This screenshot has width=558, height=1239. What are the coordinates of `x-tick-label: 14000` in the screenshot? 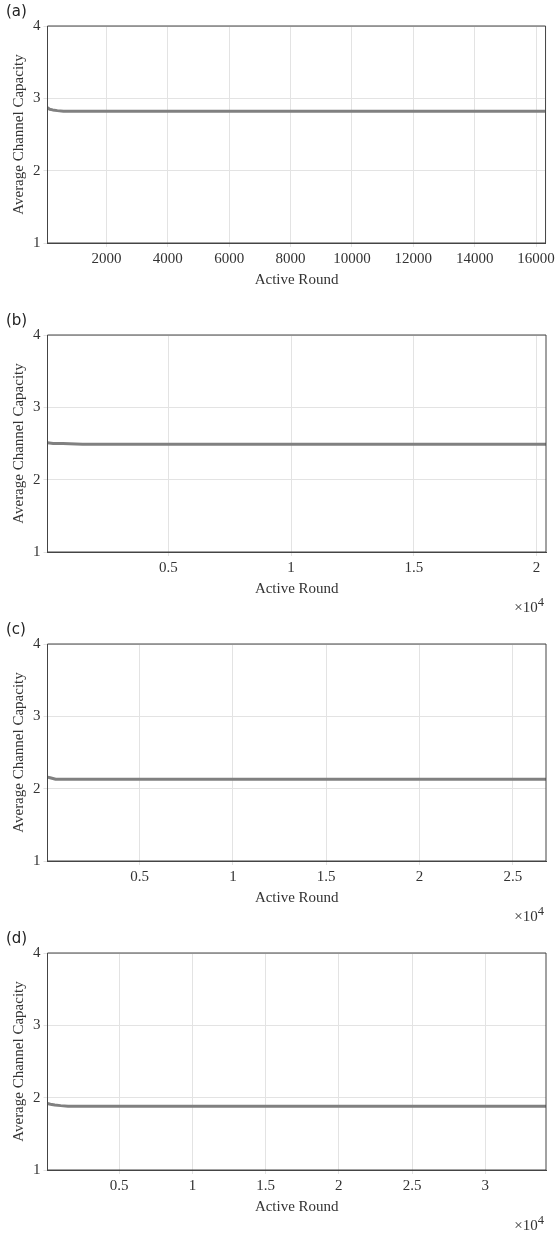 It's located at (474, 257).